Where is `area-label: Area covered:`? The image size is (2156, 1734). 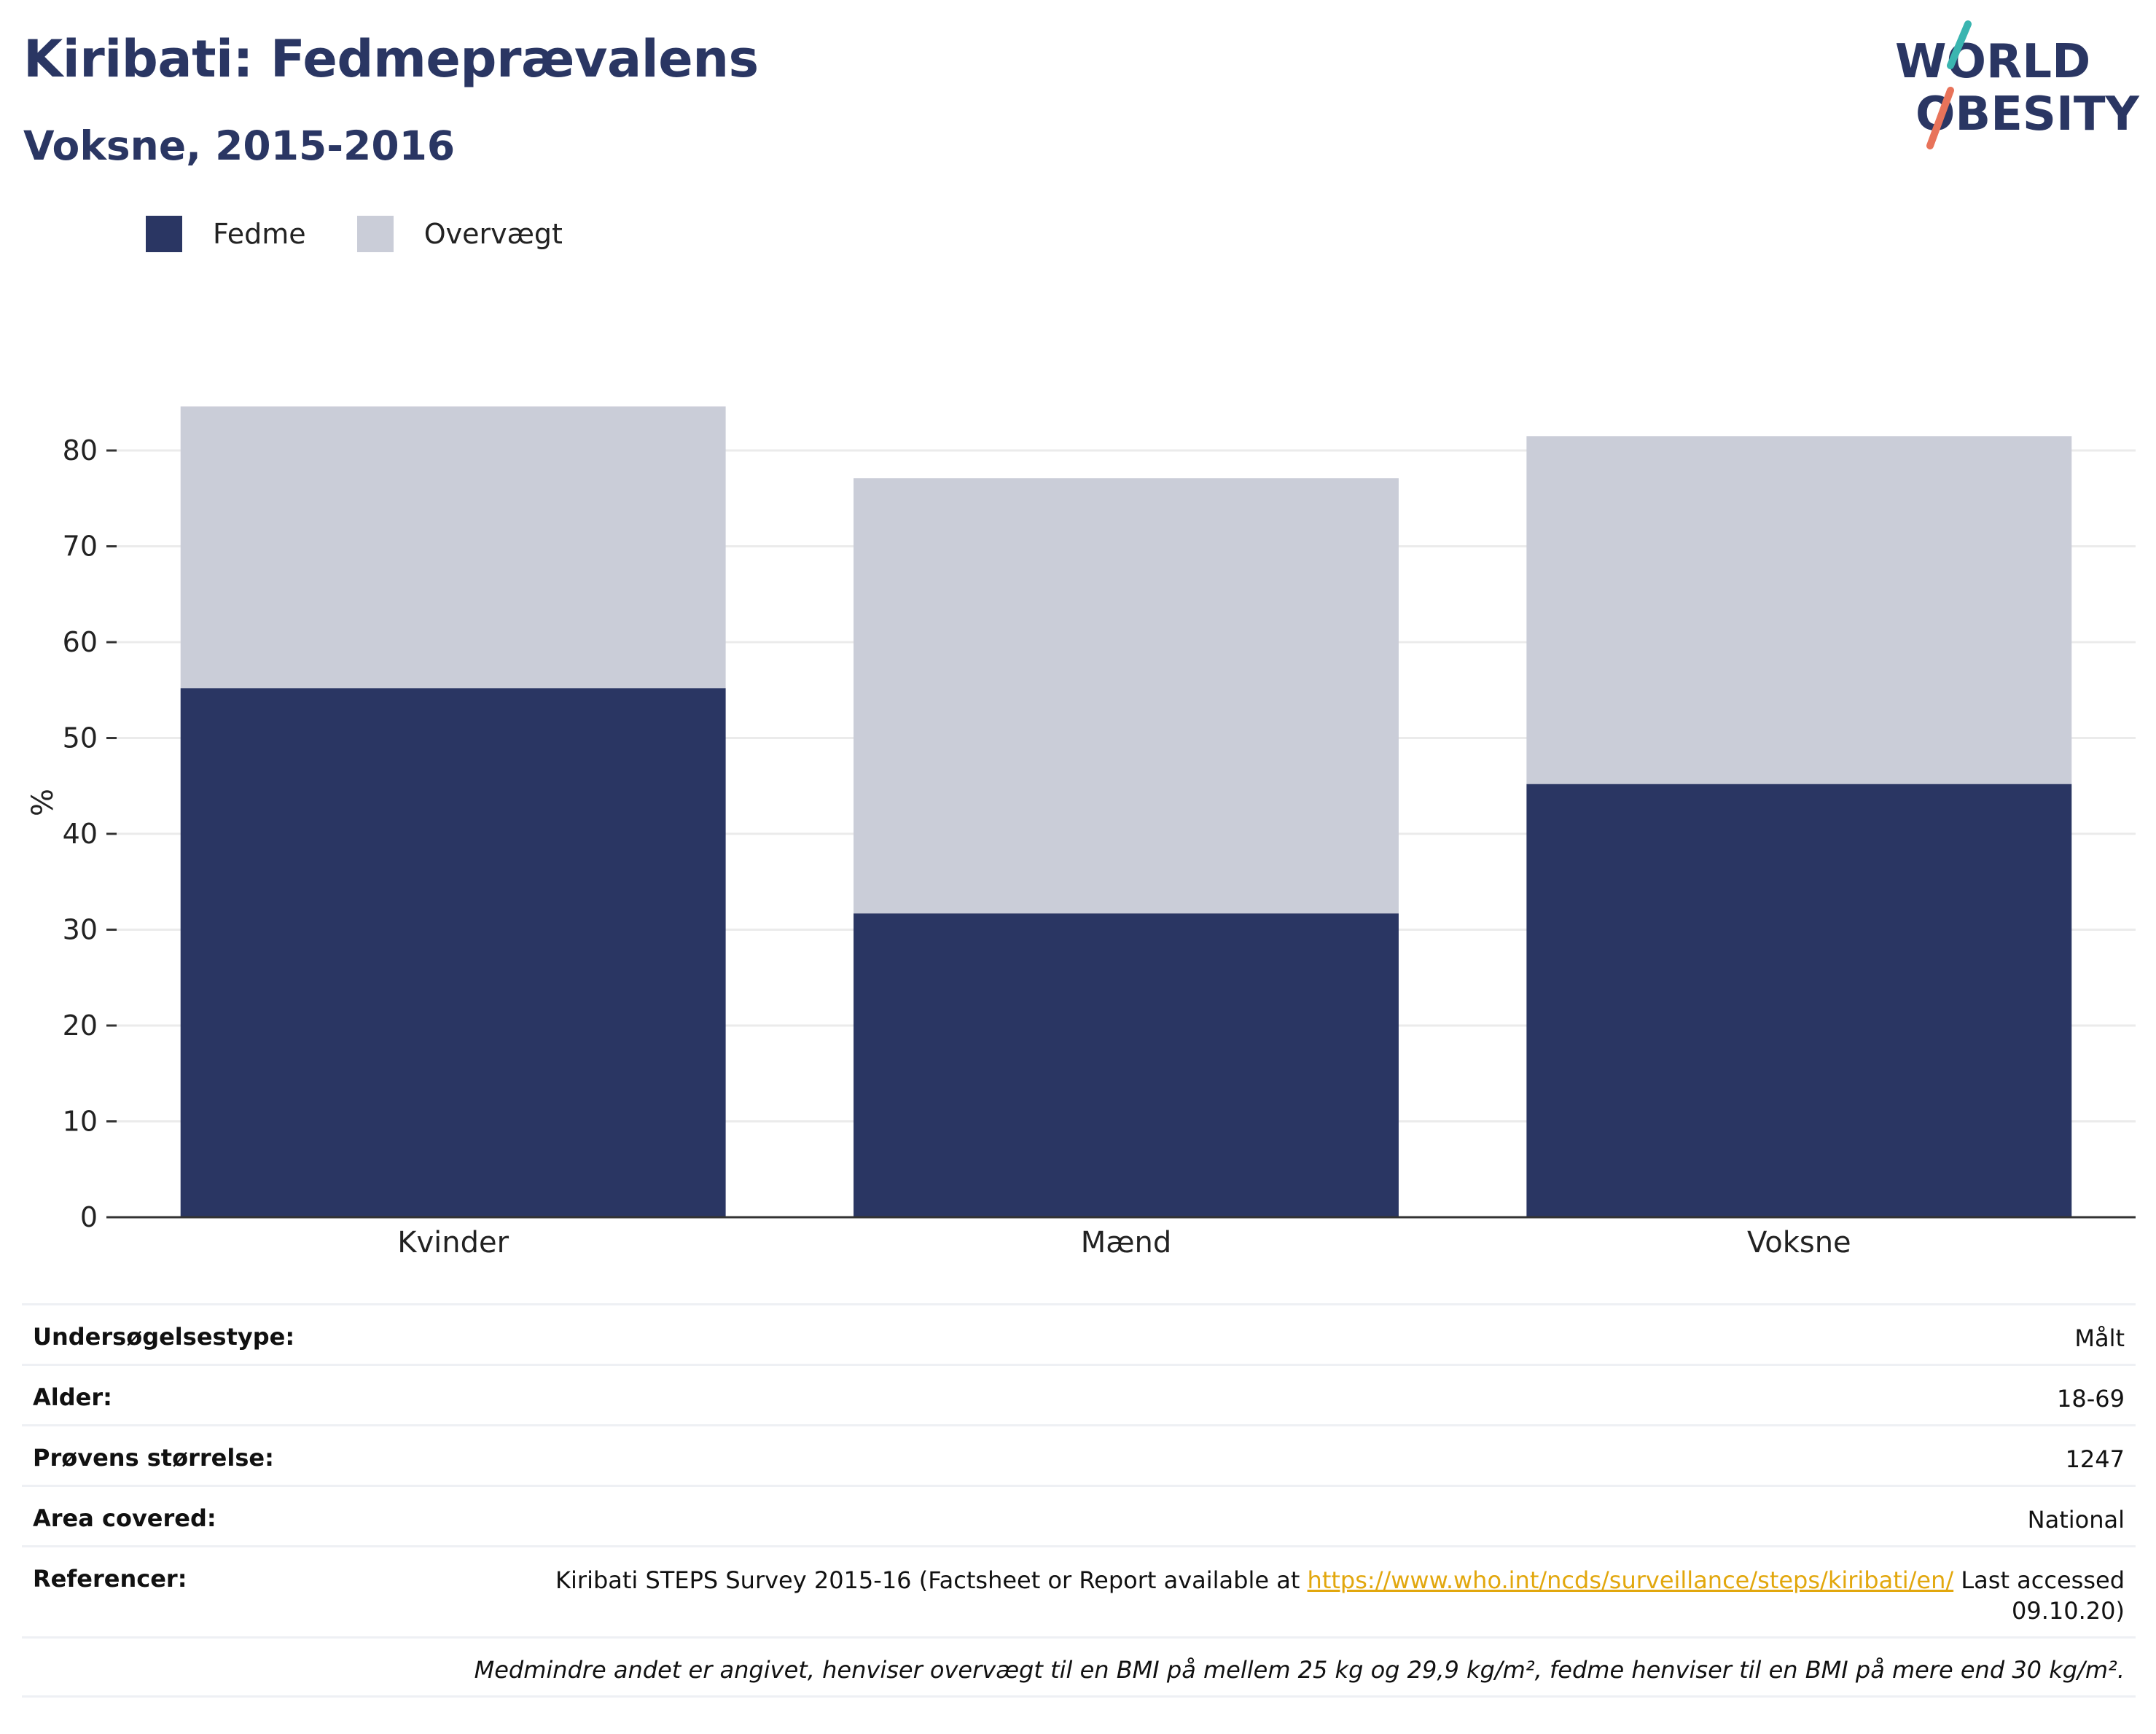 area-label: Area covered: is located at coordinates (125, 1518).